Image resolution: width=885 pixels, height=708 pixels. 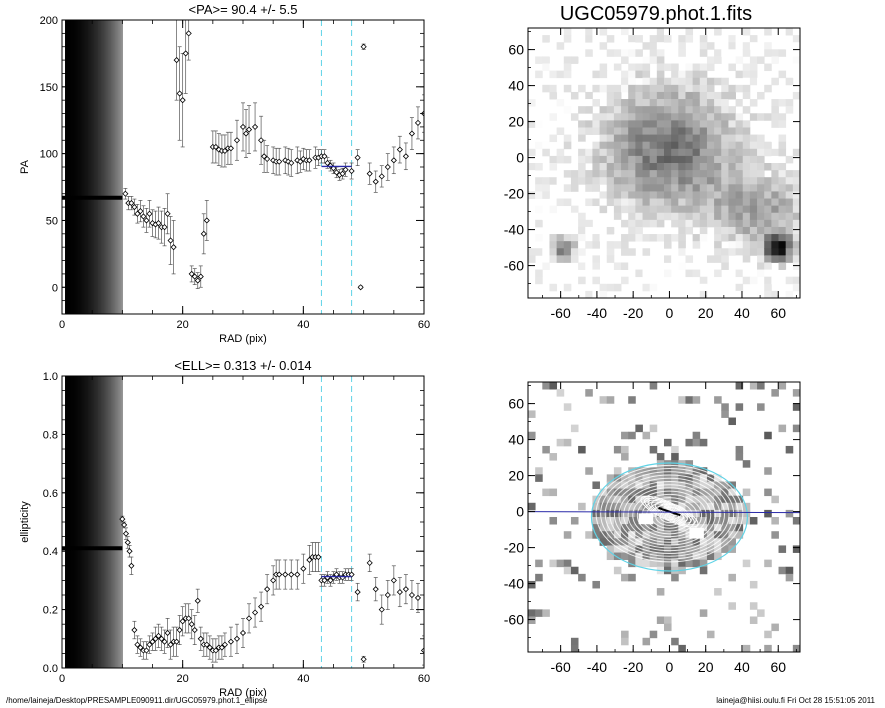 What do you see at coordinates (656, 14) in the screenshot?
I see `fits-title: UGC05979.phot.1.fits` at bounding box center [656, 14].